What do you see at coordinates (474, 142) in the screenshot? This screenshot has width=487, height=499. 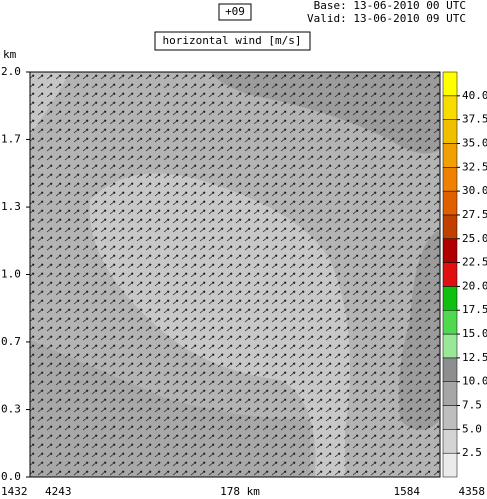 I see `colorbar-label: 35.0` at bounding box center [474, 142].